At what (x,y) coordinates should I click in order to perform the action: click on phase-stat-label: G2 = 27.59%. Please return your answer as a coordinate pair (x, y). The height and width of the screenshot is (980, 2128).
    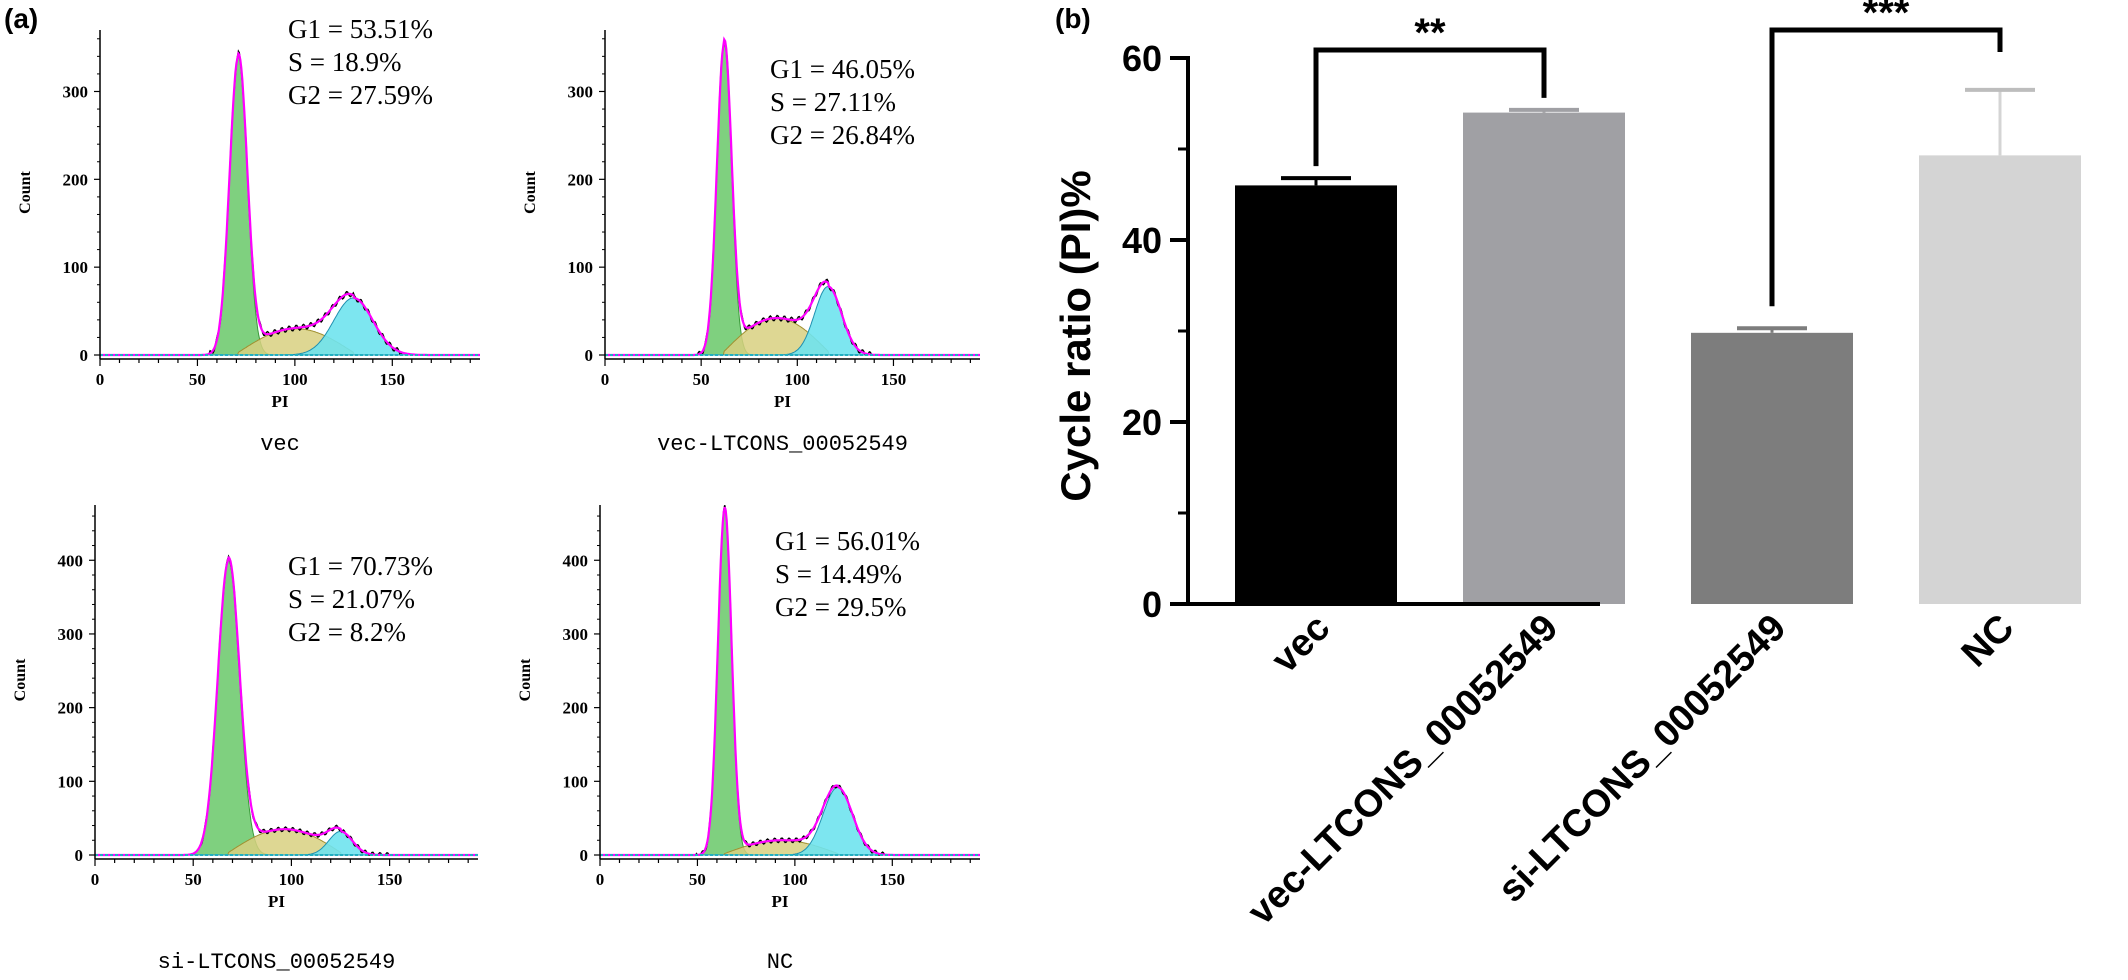
    Looking at the image, I should click on (360, 95).